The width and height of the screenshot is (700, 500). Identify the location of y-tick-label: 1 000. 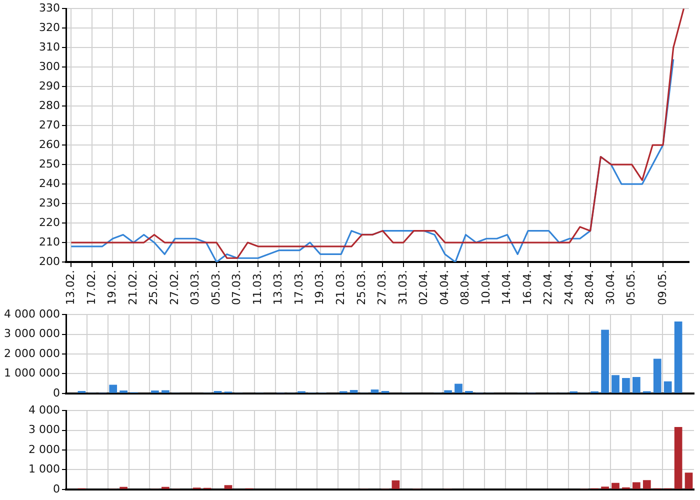
(44, 469).